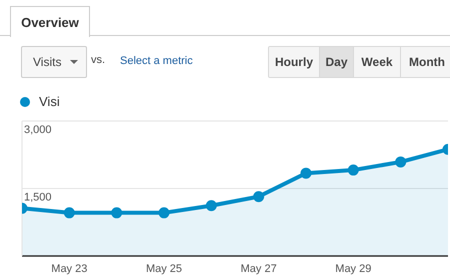 The image size is (450, 276). Describe the element at coordinates (337, 62) in the screenshot. I see `text: Day` at that location.